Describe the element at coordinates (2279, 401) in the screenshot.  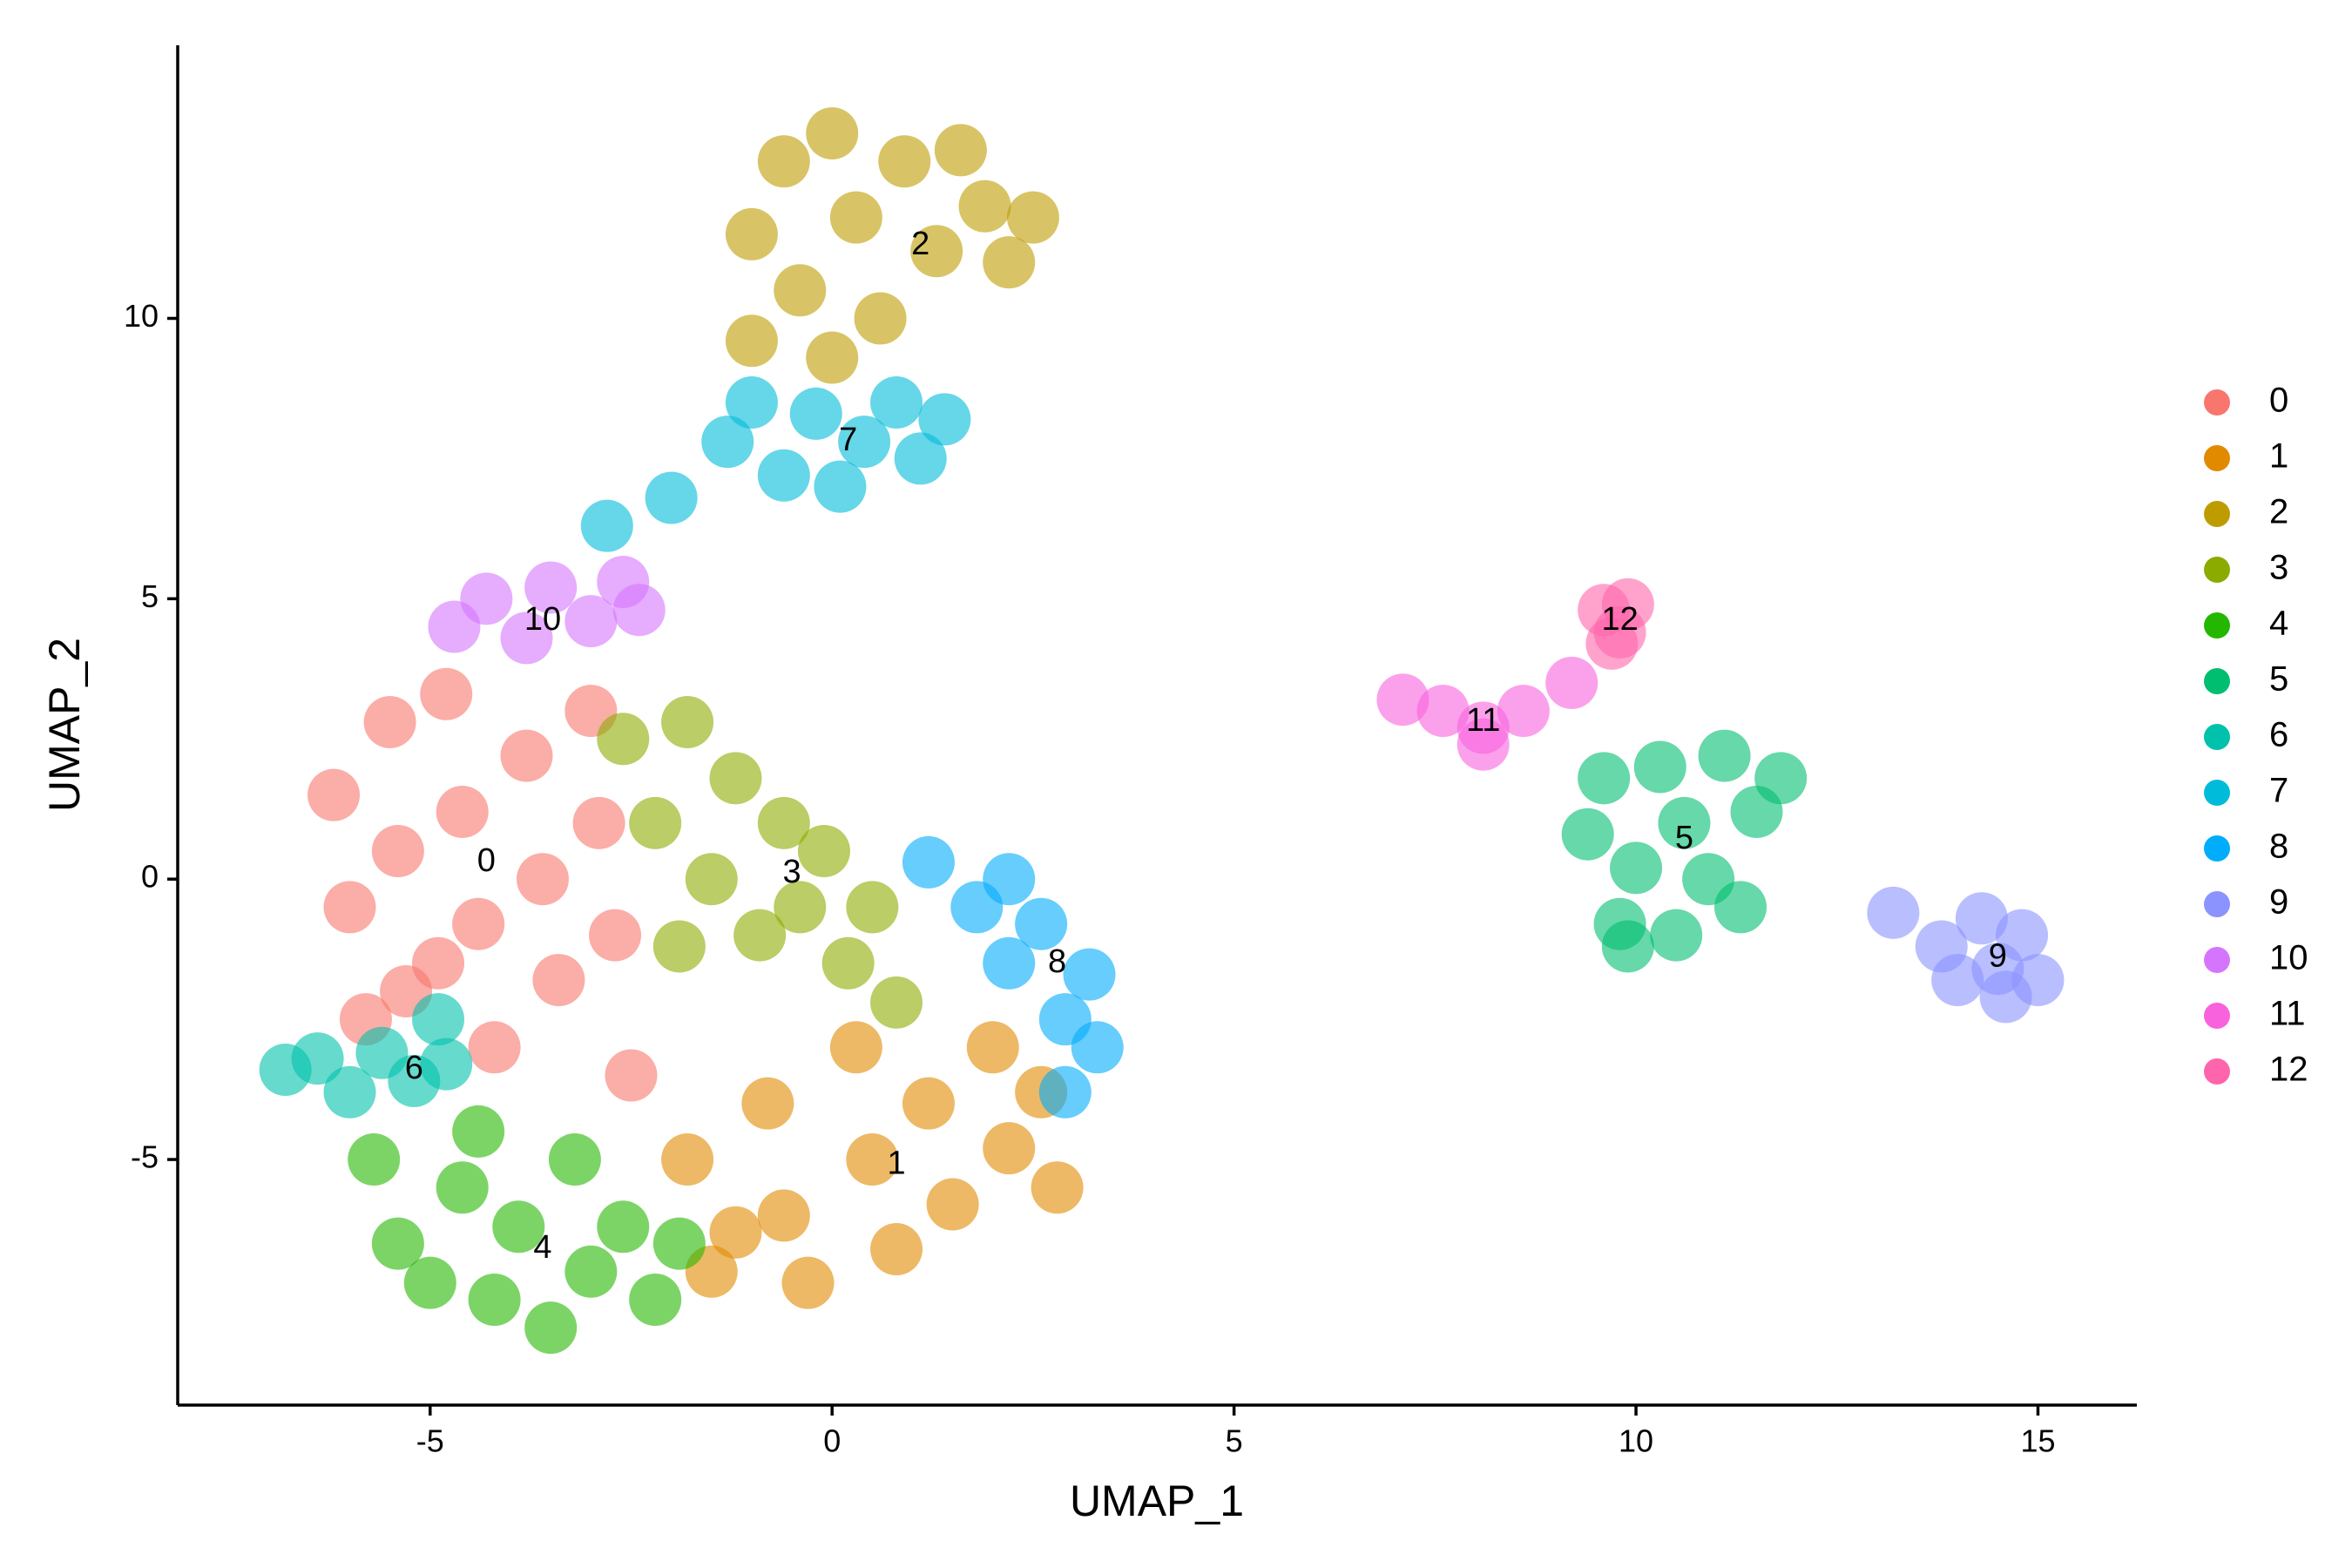
I see `legend-label: 0` at that location.